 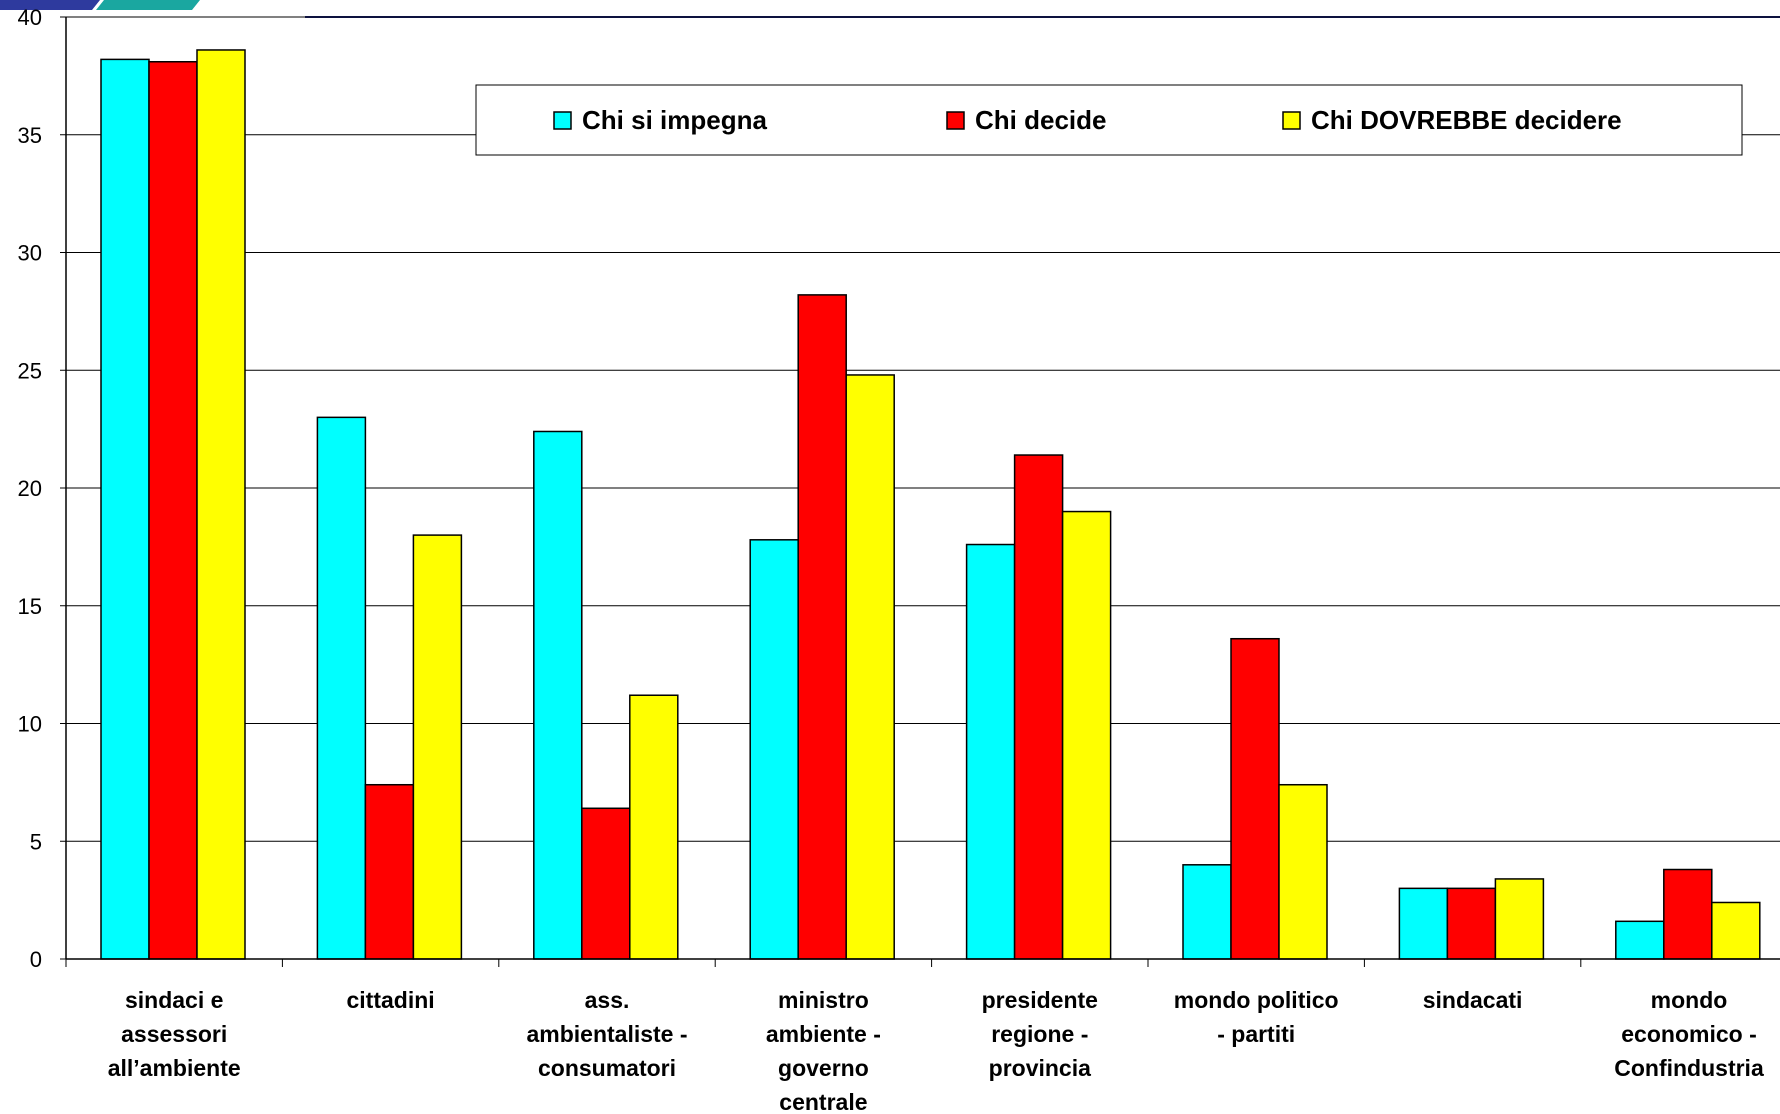 I want to click on x-tick-label: mondo economico - Confindustria, so click(x=1689, y=1034).